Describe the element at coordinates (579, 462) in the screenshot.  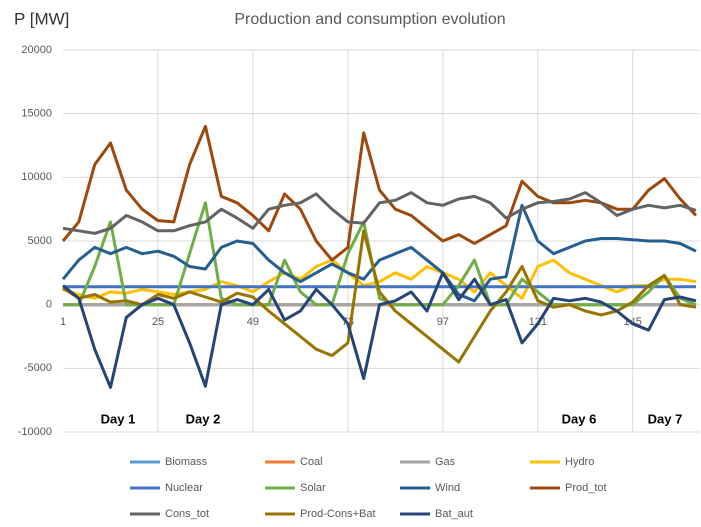
I see `legend-label: Hydro` at that location.